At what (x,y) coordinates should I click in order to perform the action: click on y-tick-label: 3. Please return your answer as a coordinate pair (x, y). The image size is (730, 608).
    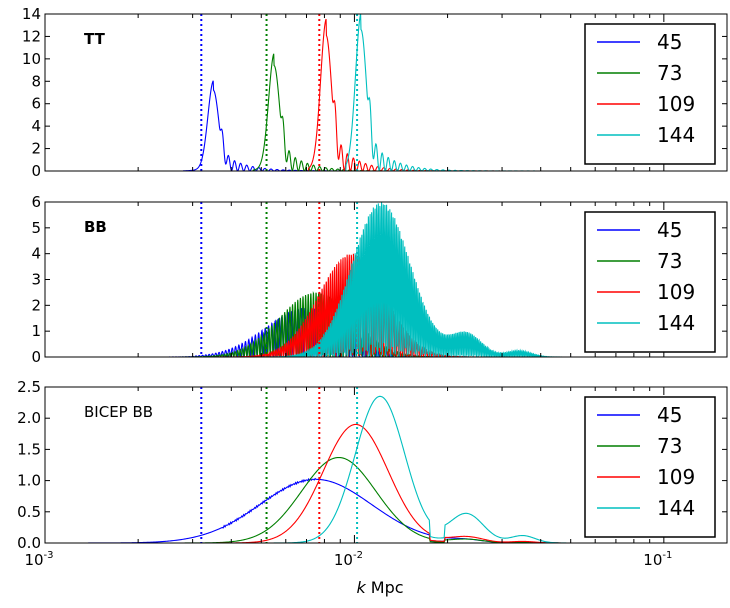
    Looking at the image, I should click on (36, 280).